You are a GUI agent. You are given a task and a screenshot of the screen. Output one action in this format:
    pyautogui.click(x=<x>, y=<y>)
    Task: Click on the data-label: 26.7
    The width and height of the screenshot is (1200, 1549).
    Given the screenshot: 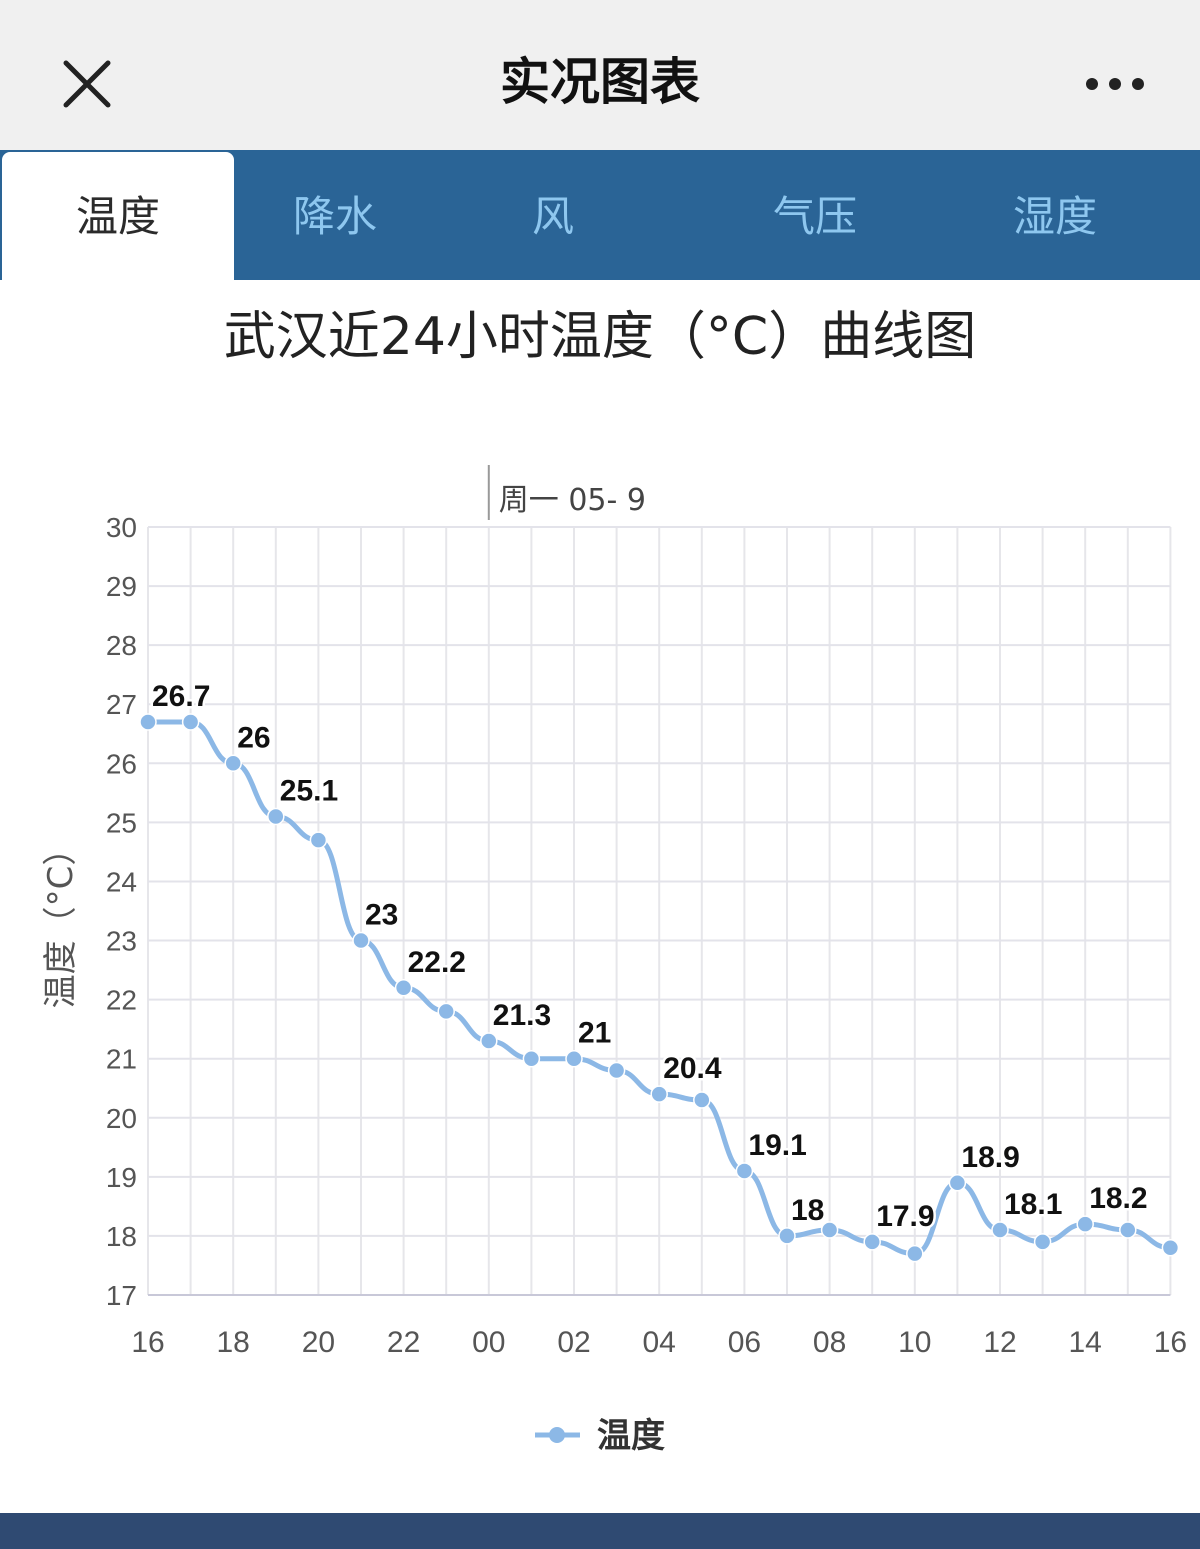 What is the action you would take?
    pyautogui.click(x=181, y=696)
    